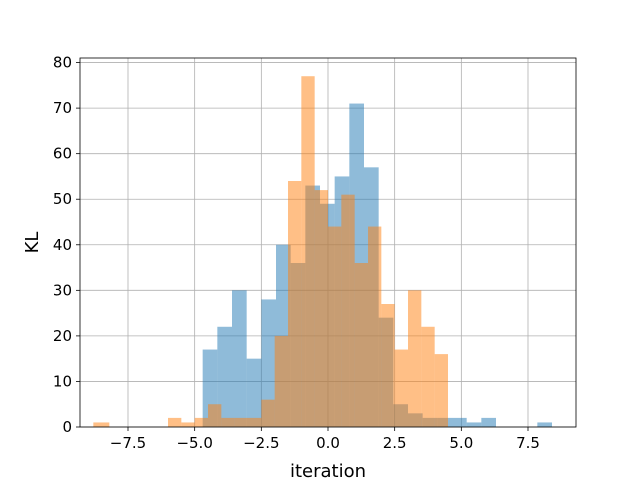 The image size is (640, 480). What do you see at coordinates (128, 443) in the screenshot?
I see `x-tick-label: −7.5` at bounding box center [128, 443].